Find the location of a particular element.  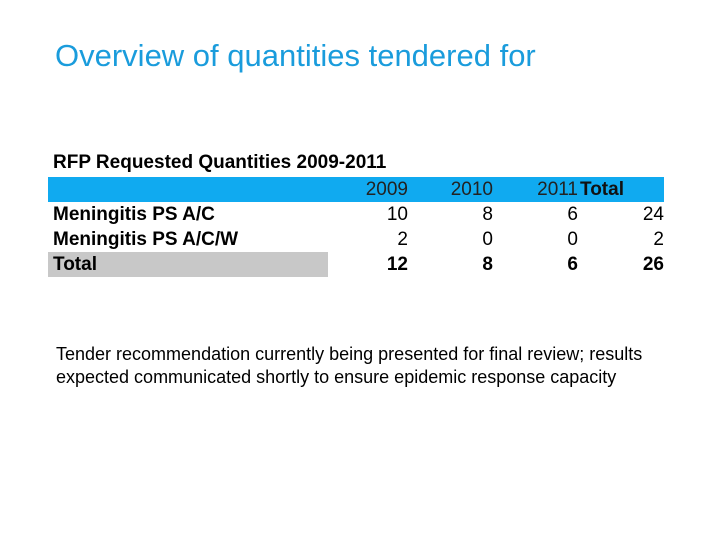

total-grand: 26 is located at coordinates (653, 264).